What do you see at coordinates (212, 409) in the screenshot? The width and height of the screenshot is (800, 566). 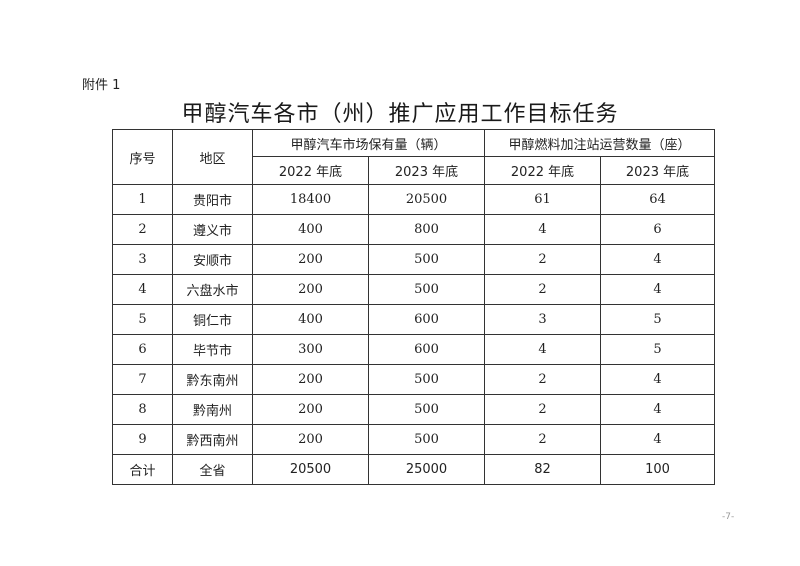 I see `table-cell: 黔南州` at bounding box center [212, 409].